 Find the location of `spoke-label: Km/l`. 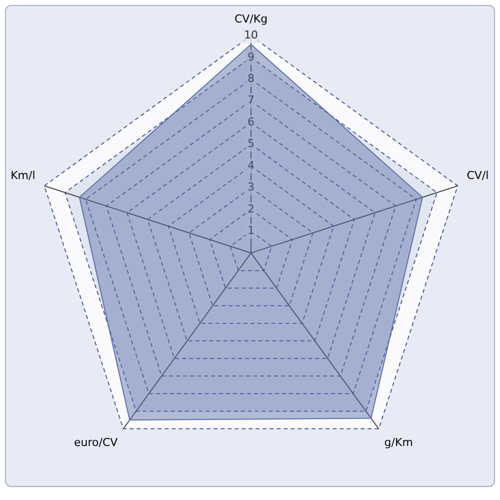

spoke-label: Km/l is located at coordinates (23, 175).